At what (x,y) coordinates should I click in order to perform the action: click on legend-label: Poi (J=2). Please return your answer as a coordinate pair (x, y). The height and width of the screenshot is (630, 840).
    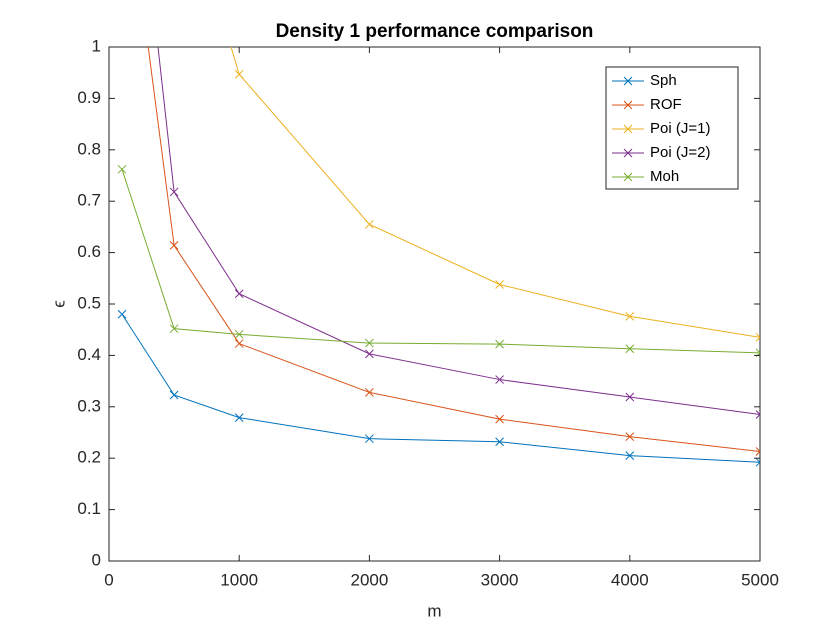
    Looking at the image, I should click on (680, 152).